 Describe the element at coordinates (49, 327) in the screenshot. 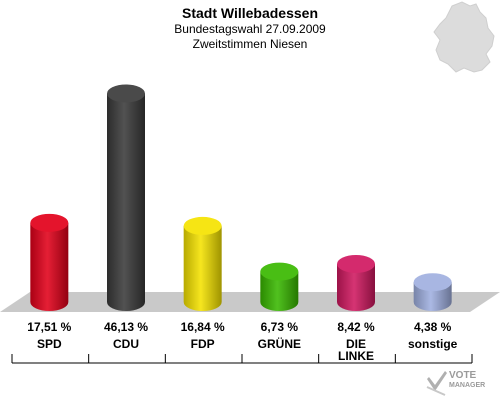

I see `value-label: 17,51 %` at that location.